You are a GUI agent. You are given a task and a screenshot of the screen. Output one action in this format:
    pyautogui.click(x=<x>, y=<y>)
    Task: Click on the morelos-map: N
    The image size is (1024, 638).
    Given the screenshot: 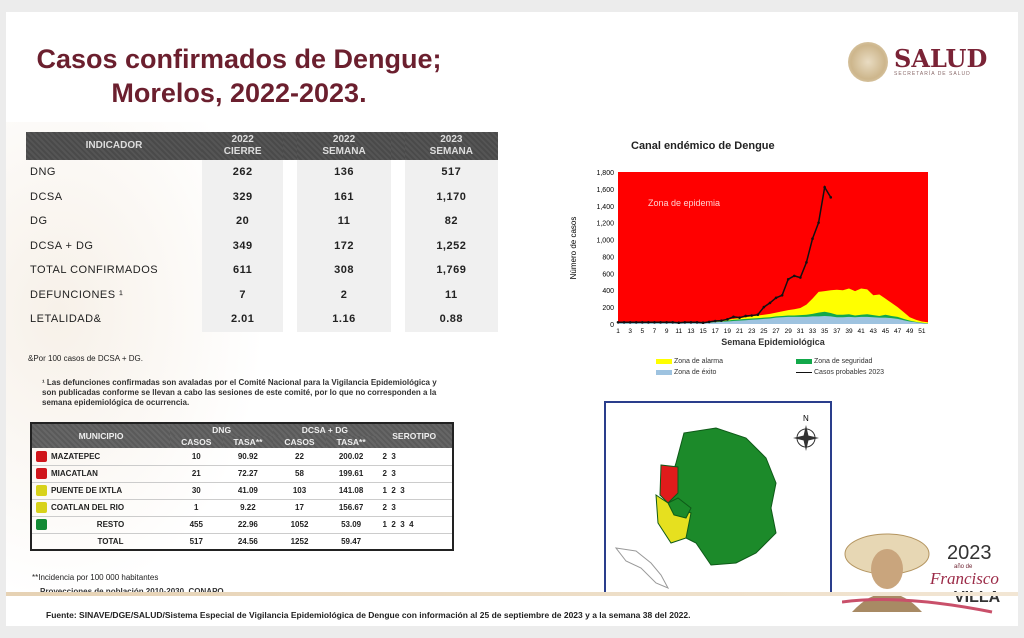 What is the action you would take?
    pyautogui.click(x=718, y=498)
    